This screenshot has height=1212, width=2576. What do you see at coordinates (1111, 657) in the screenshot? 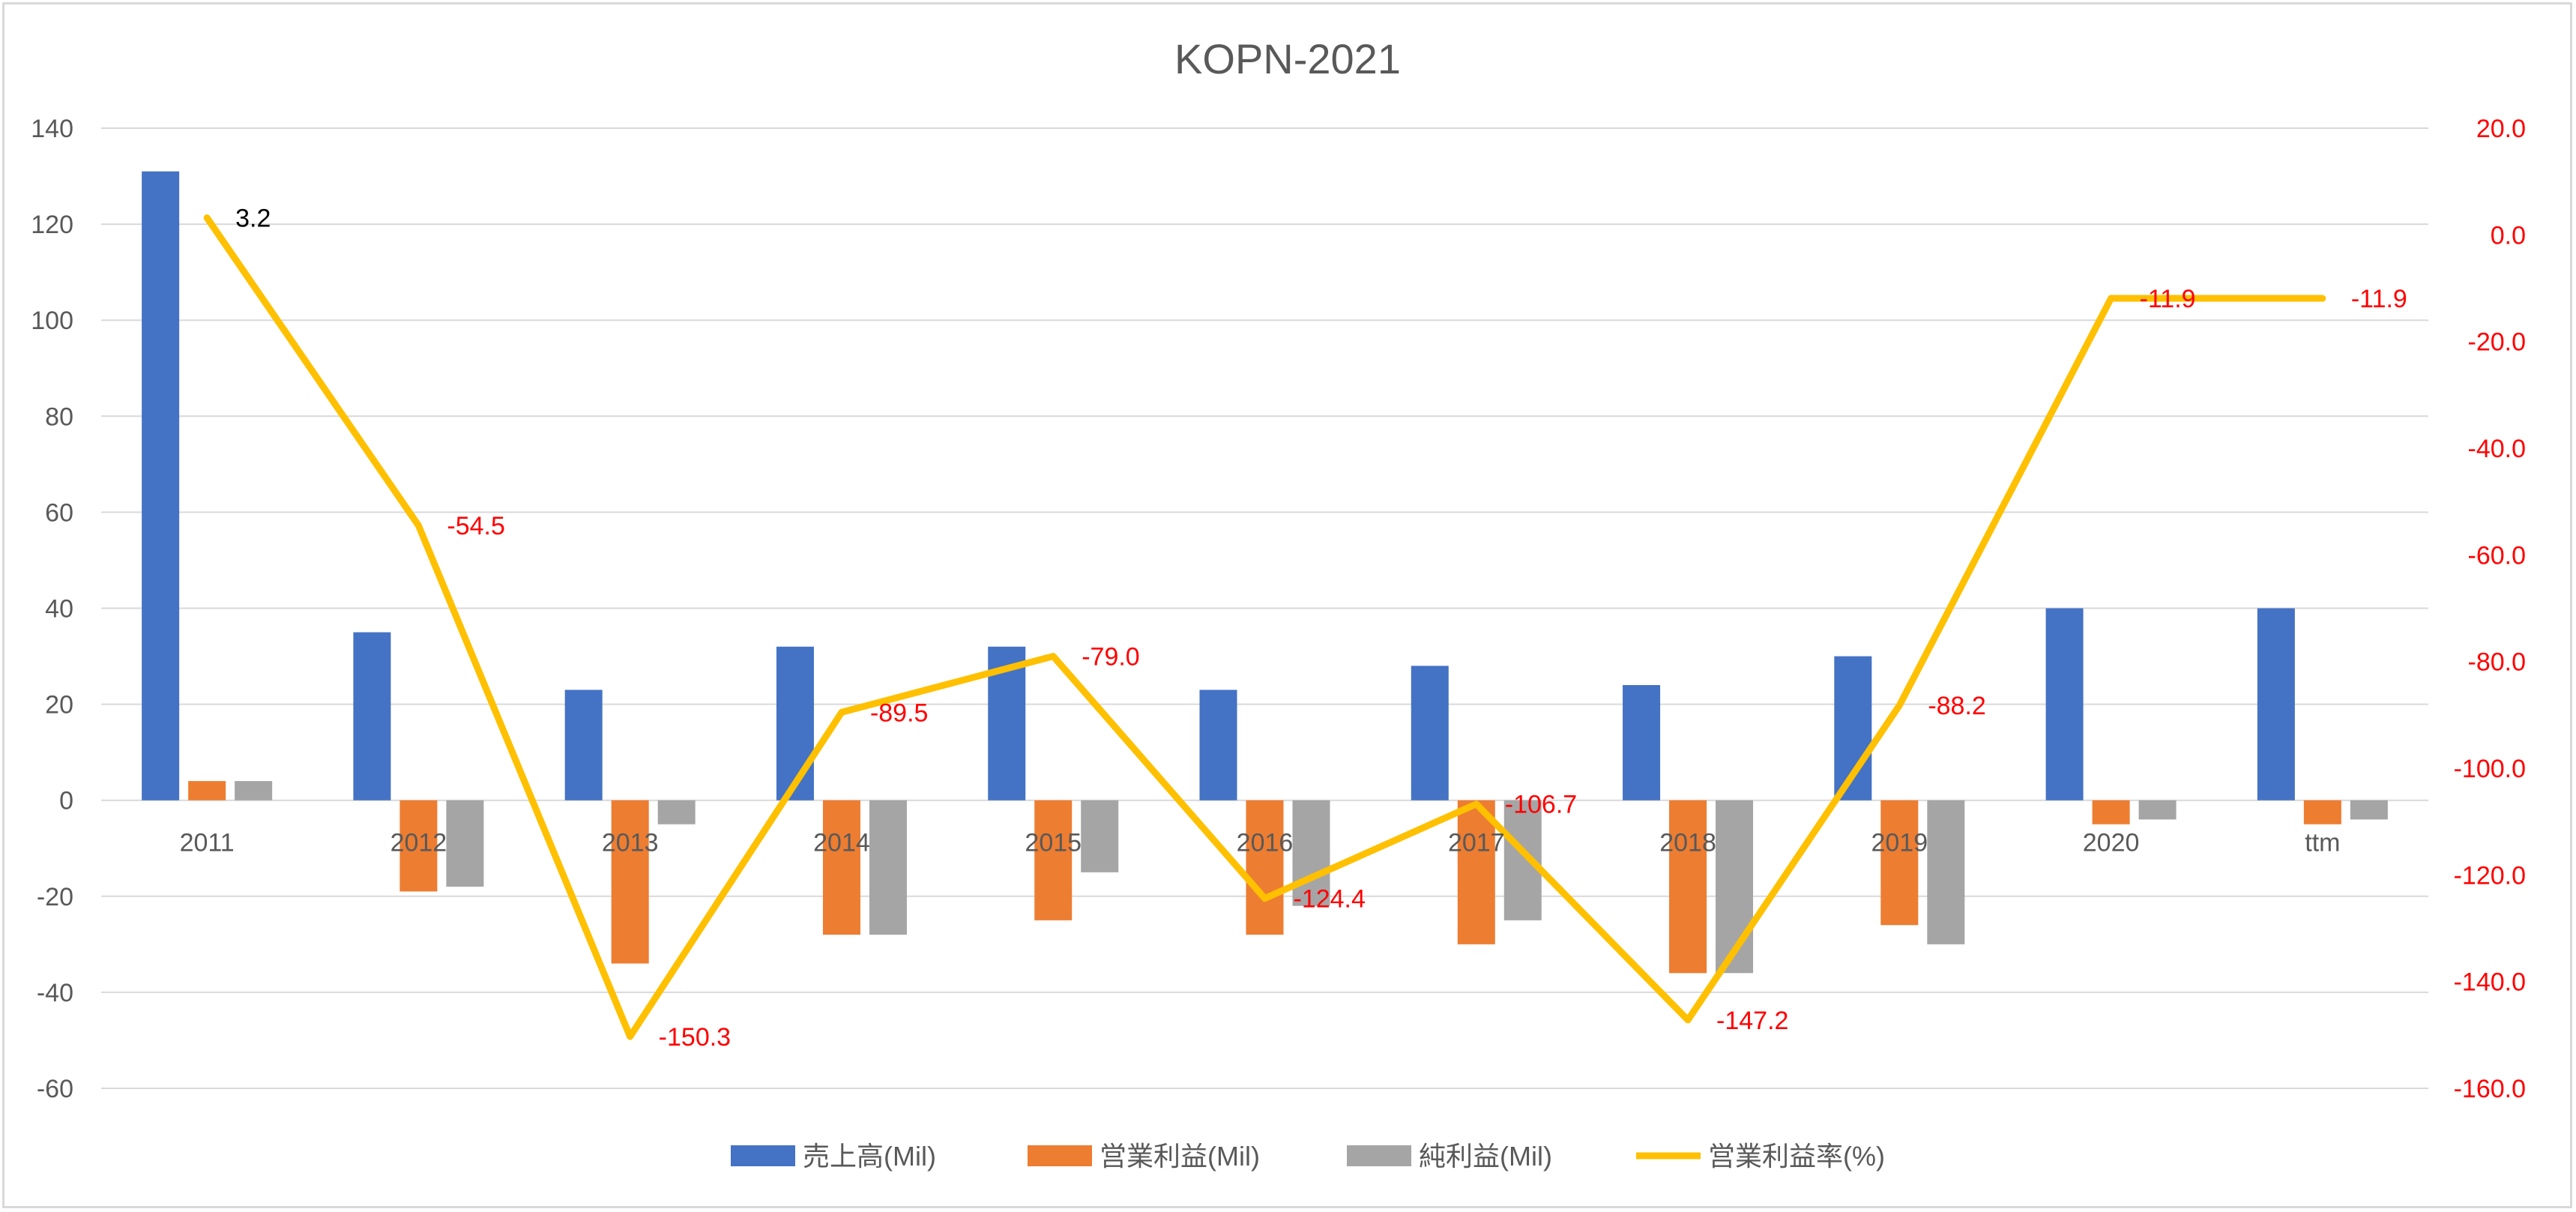
I see `line-data-label: -79.0` at bounding box center [1111, 657].